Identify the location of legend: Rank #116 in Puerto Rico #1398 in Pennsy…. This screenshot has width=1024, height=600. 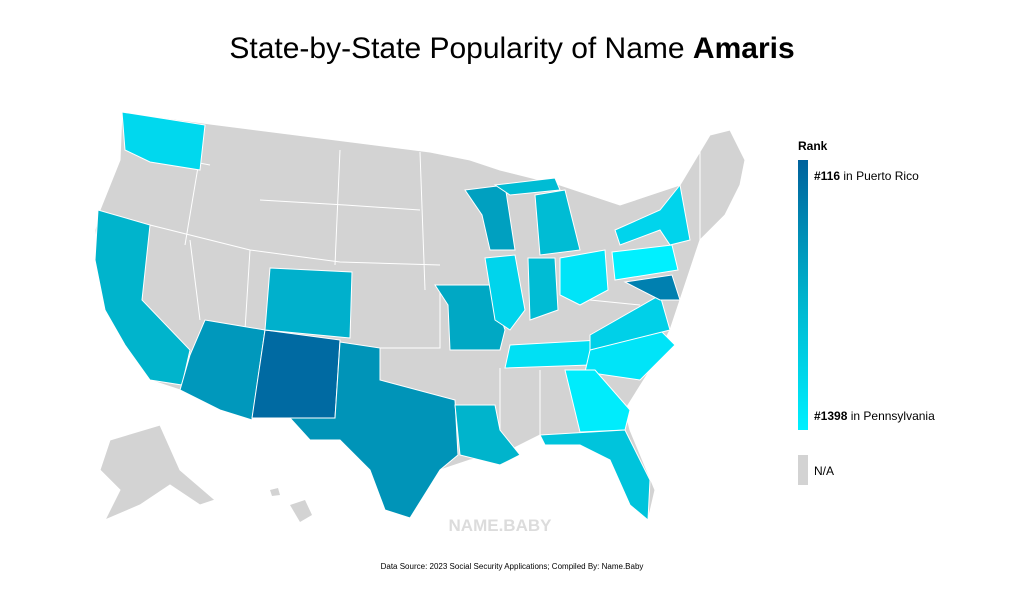
(866, 312).